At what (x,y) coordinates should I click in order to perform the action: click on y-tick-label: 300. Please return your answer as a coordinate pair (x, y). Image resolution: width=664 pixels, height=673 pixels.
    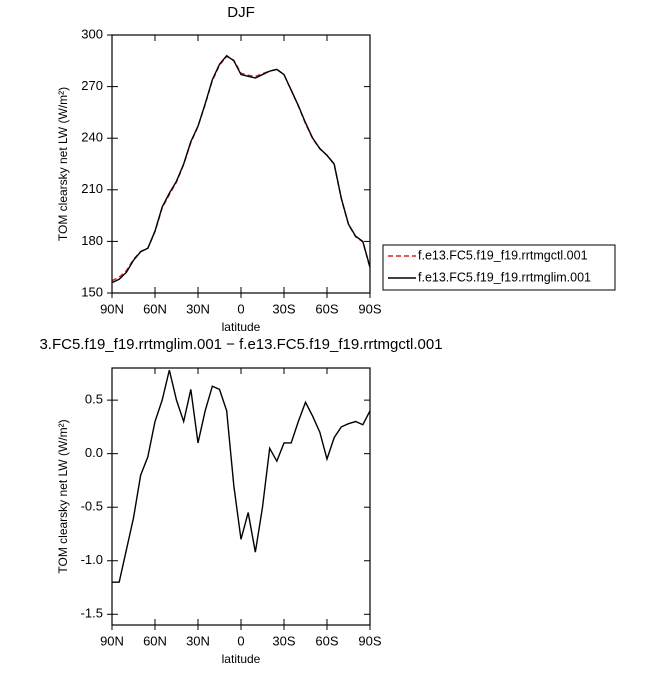
    Looking at the image, I should click on (92, 33).